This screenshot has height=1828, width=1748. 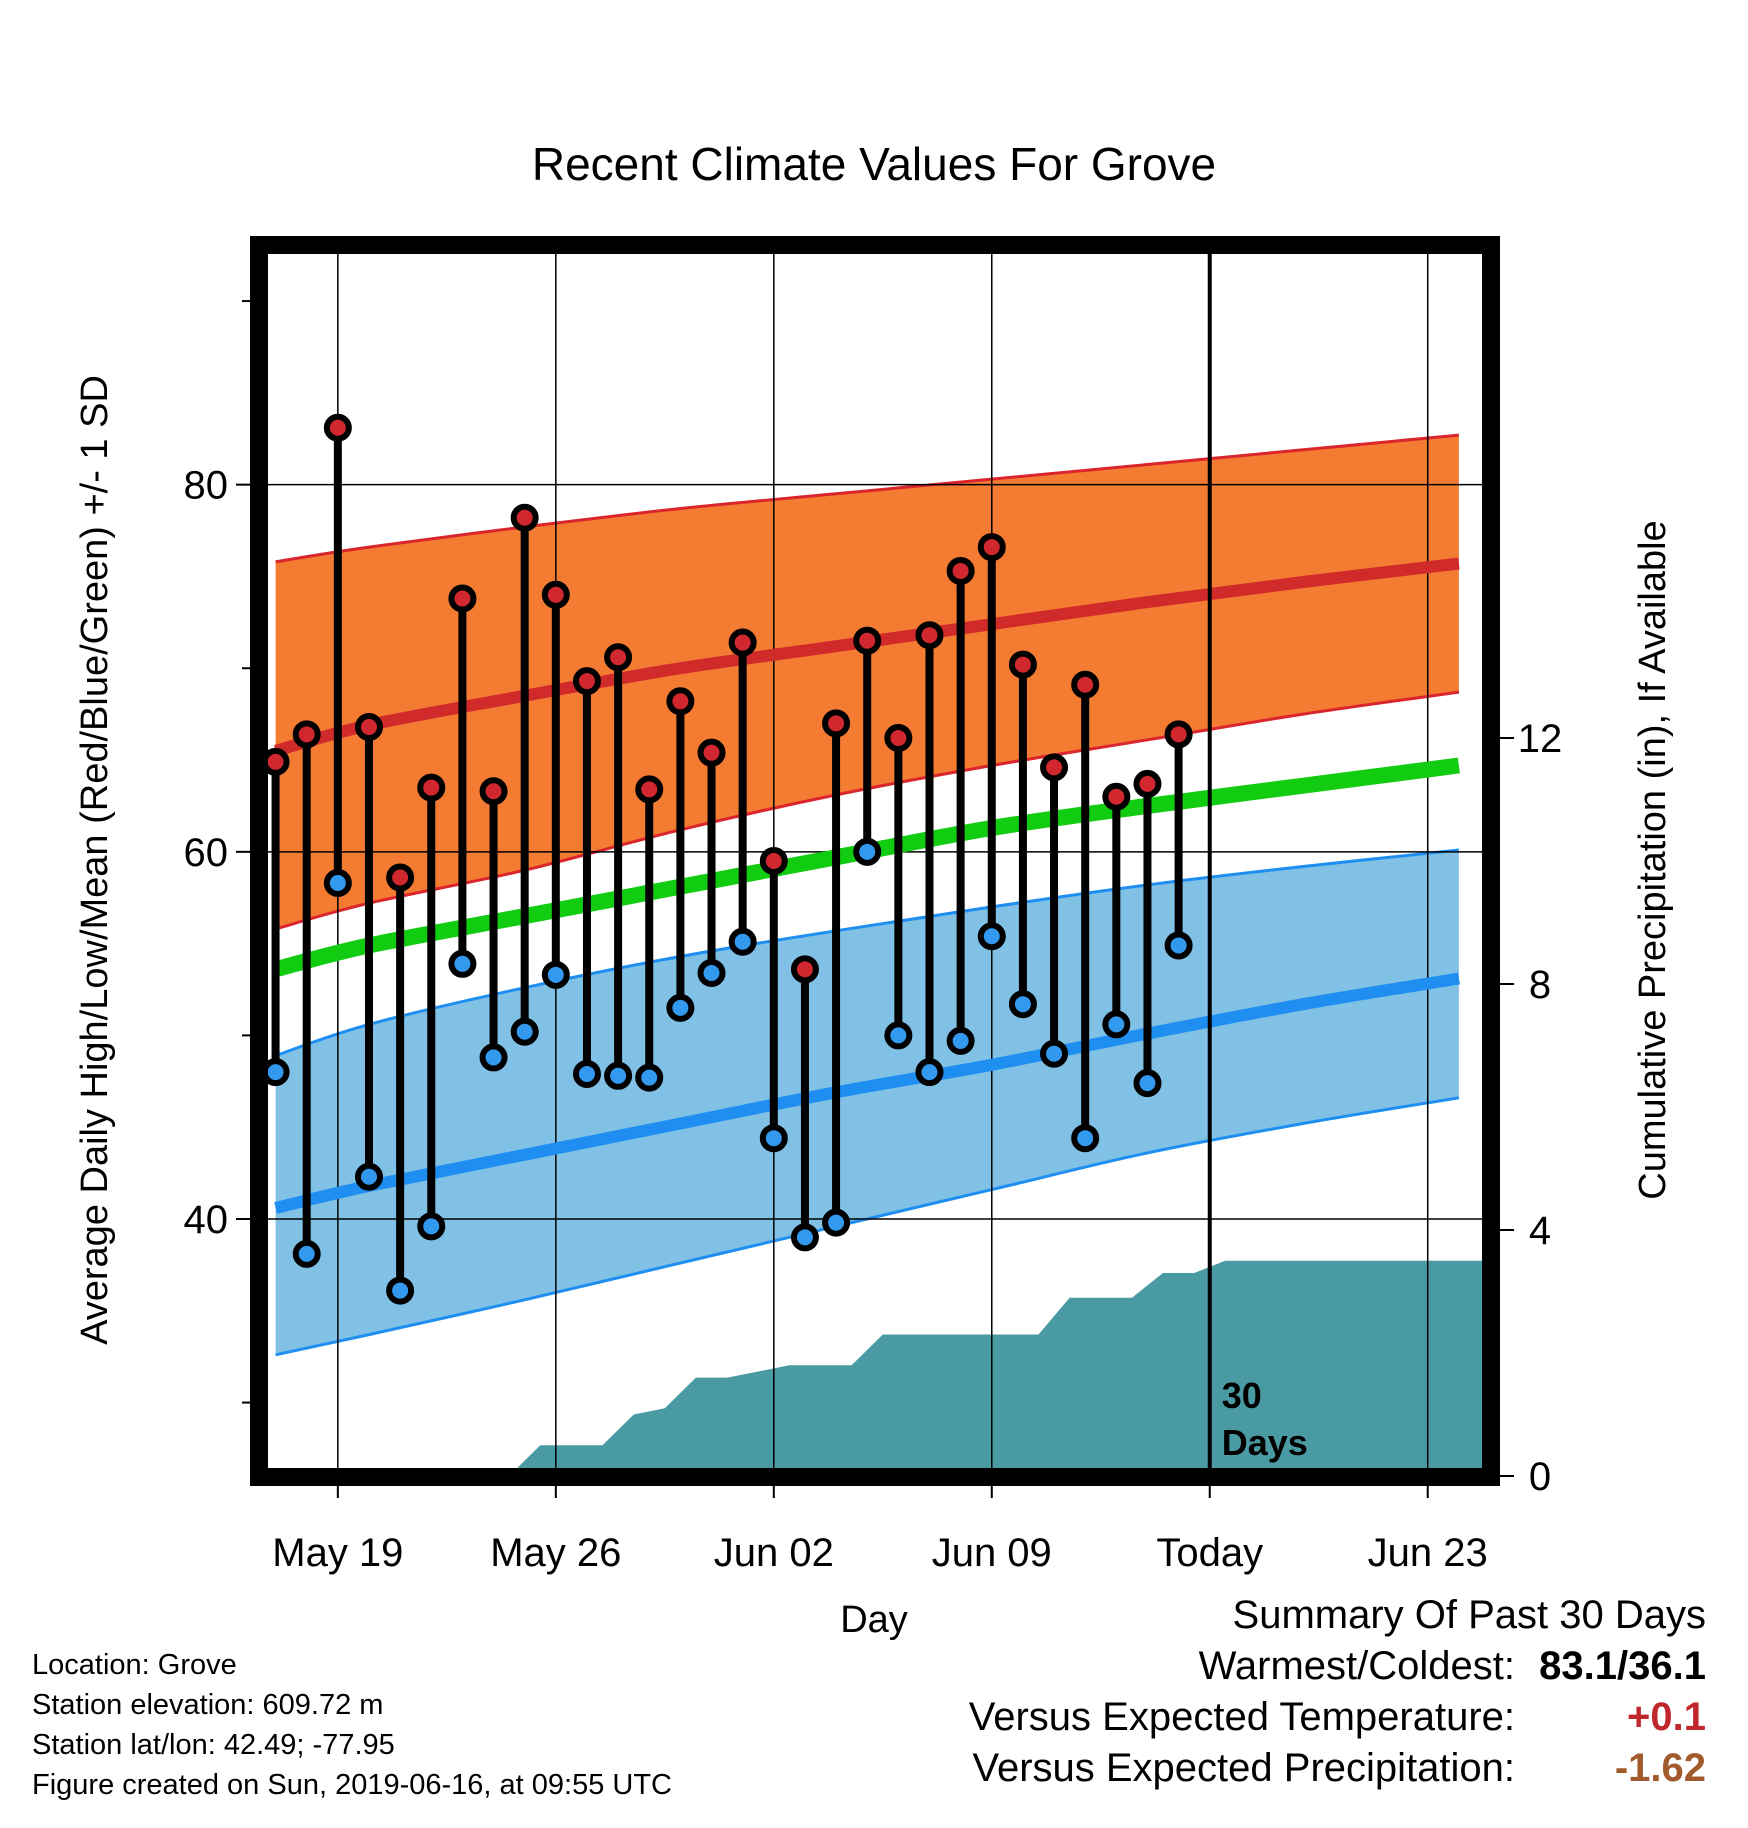 I want to click on warm-cold-label: Warmest/Coldest:, so click(x=1356, y=1666).